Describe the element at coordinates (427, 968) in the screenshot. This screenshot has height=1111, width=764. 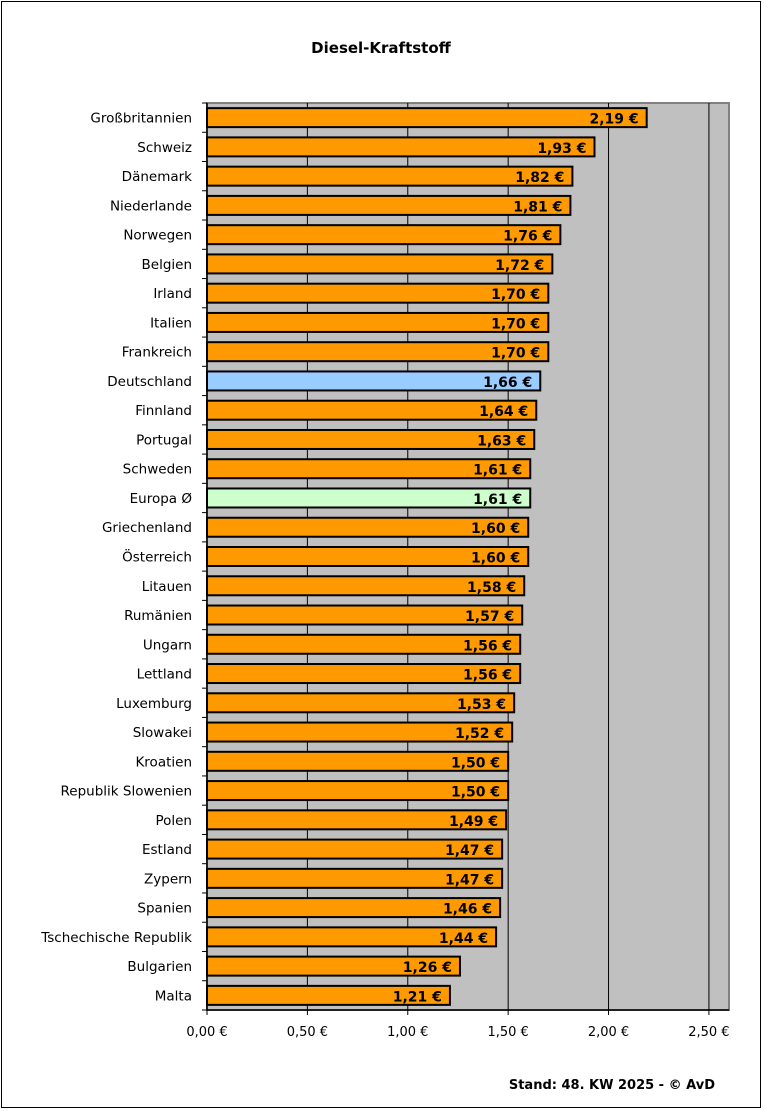
I see `data-label: 1,26 €` at that location.